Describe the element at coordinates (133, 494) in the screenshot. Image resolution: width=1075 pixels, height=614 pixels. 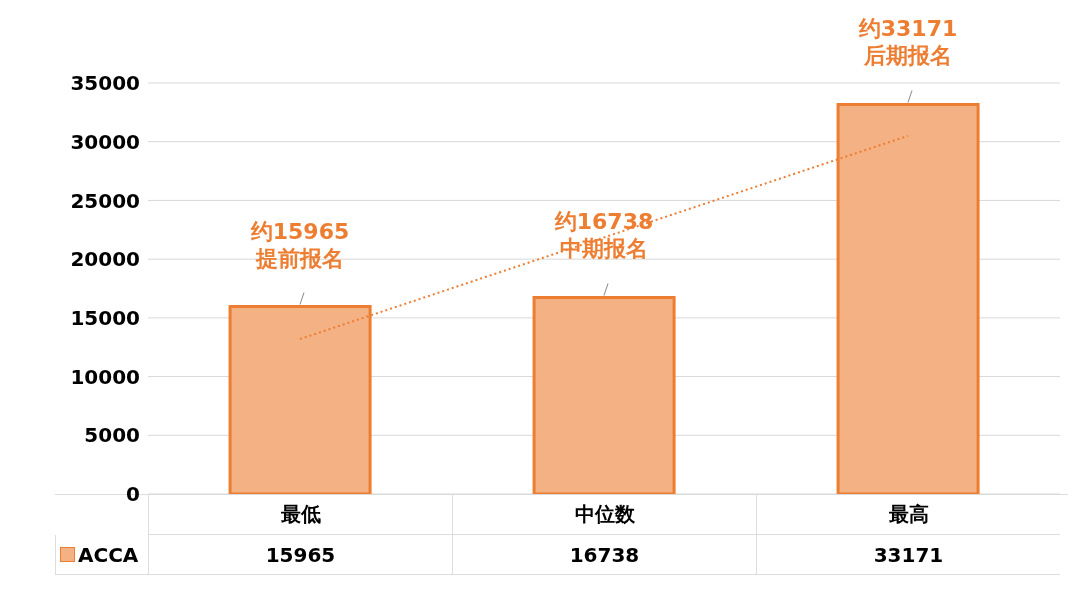
I see `y-tick-label: 0` at that location.